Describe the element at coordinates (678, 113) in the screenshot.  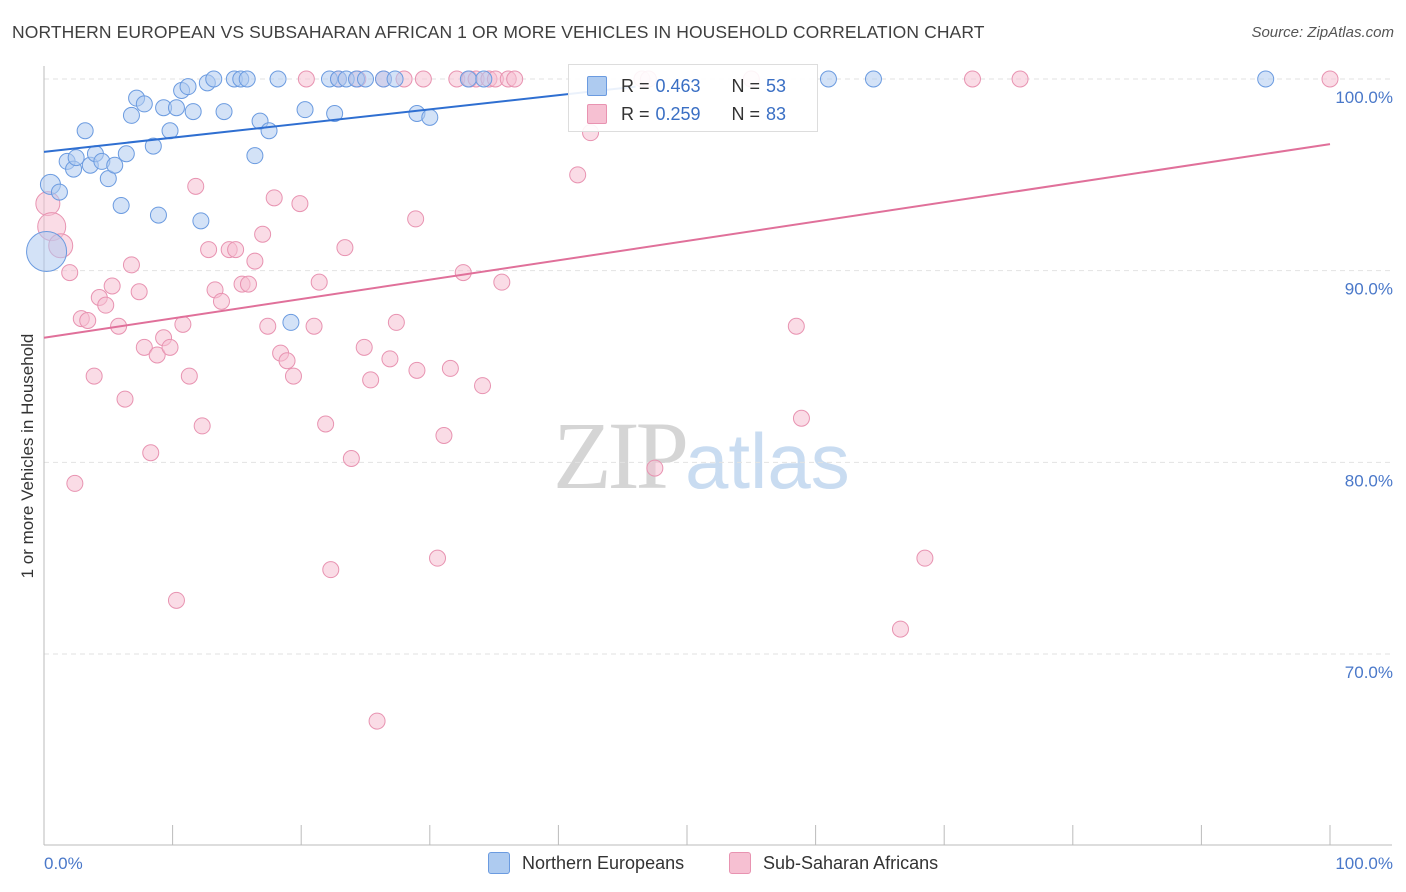
I see `legend-r-value: 0.259` at that location.